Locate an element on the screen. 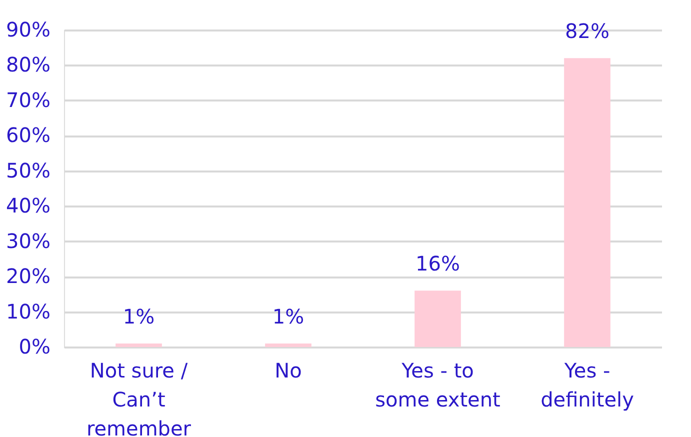 The height and width of the screenshot is (437, 691). x-tick-label: Yes - to some extent is located at coordinates (438, 385).